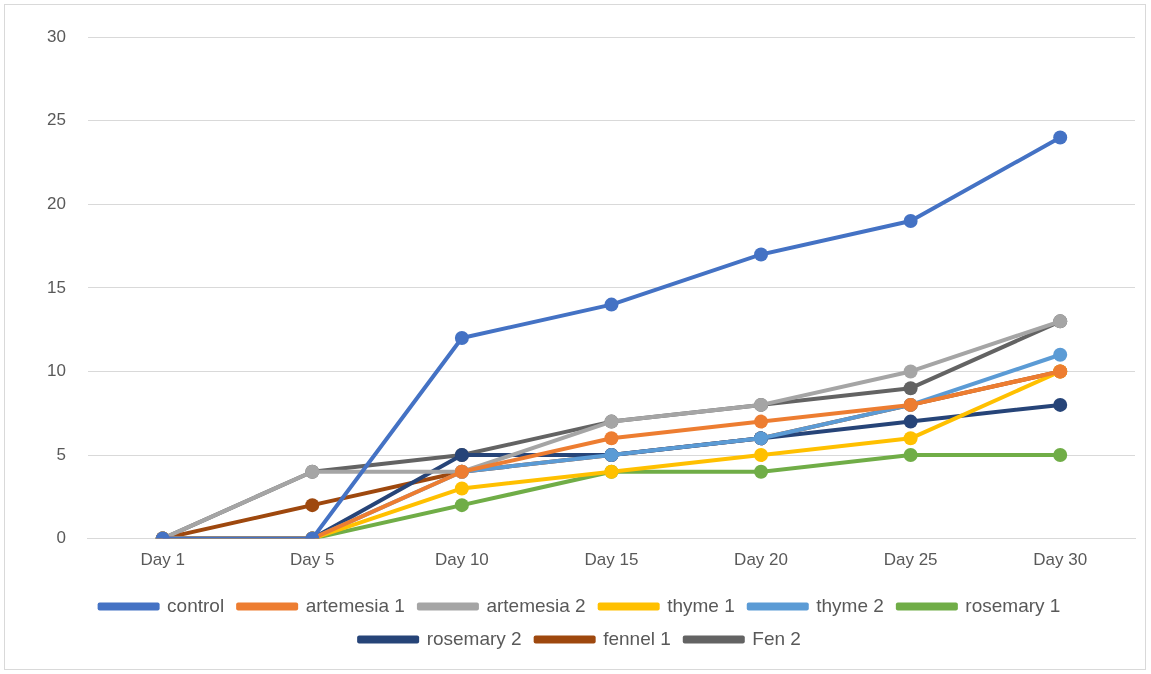 Image resolution: width=1151 pixels, height=674 pixels. What do you see at coordinates (1060, 560) in the screenshot?
I see `x-tick-label: Day 30` at bounding box center [1060, 560].